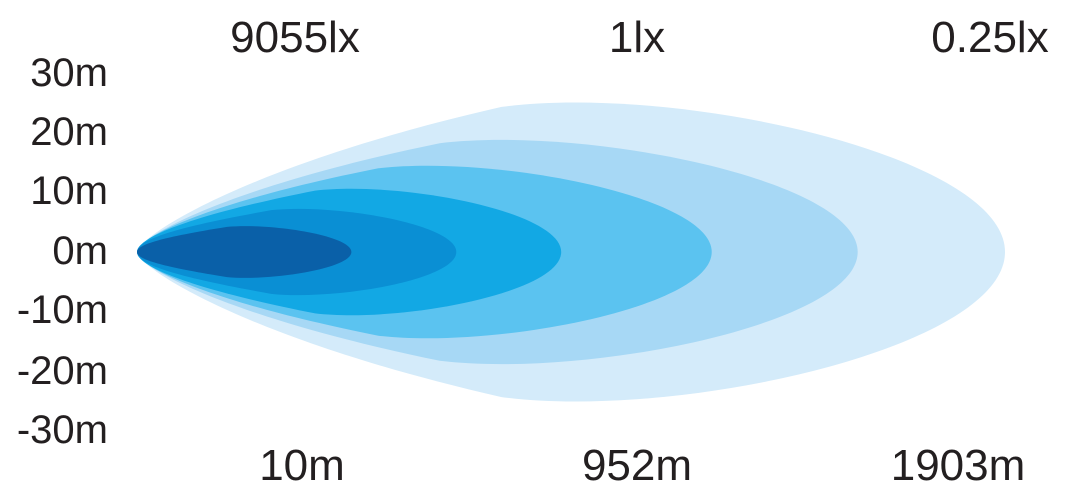 The width and height of the screenshot is (1065, 487). Describe the element at coordinates (302, 464) in the screenshot. I see `bottom-label-1: 10m` at that location.